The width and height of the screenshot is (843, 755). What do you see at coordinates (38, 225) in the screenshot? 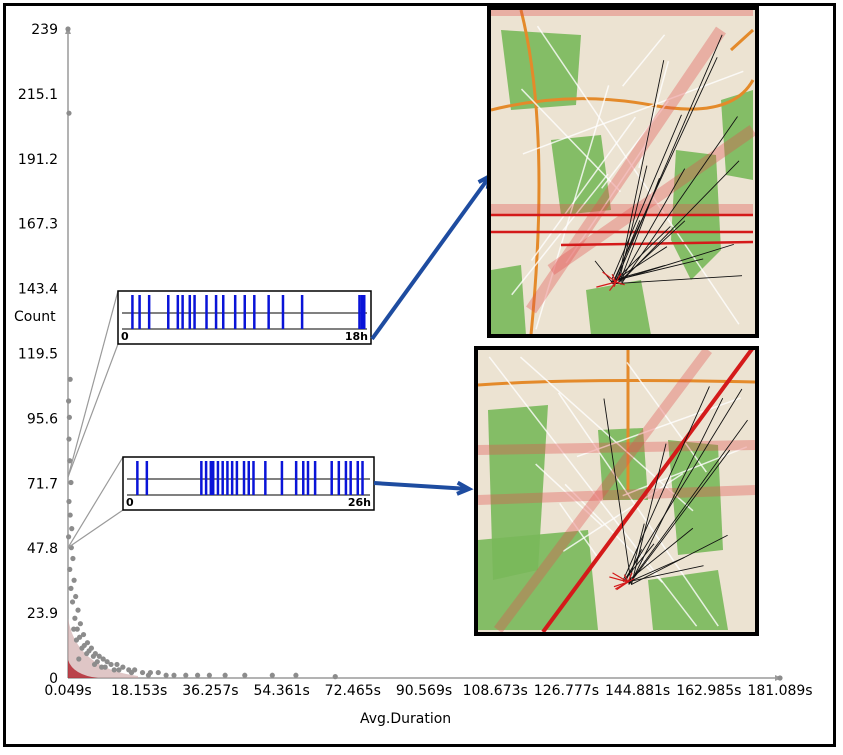
I see `y-tick-label: 167.3` at bounding box center [38, 225].